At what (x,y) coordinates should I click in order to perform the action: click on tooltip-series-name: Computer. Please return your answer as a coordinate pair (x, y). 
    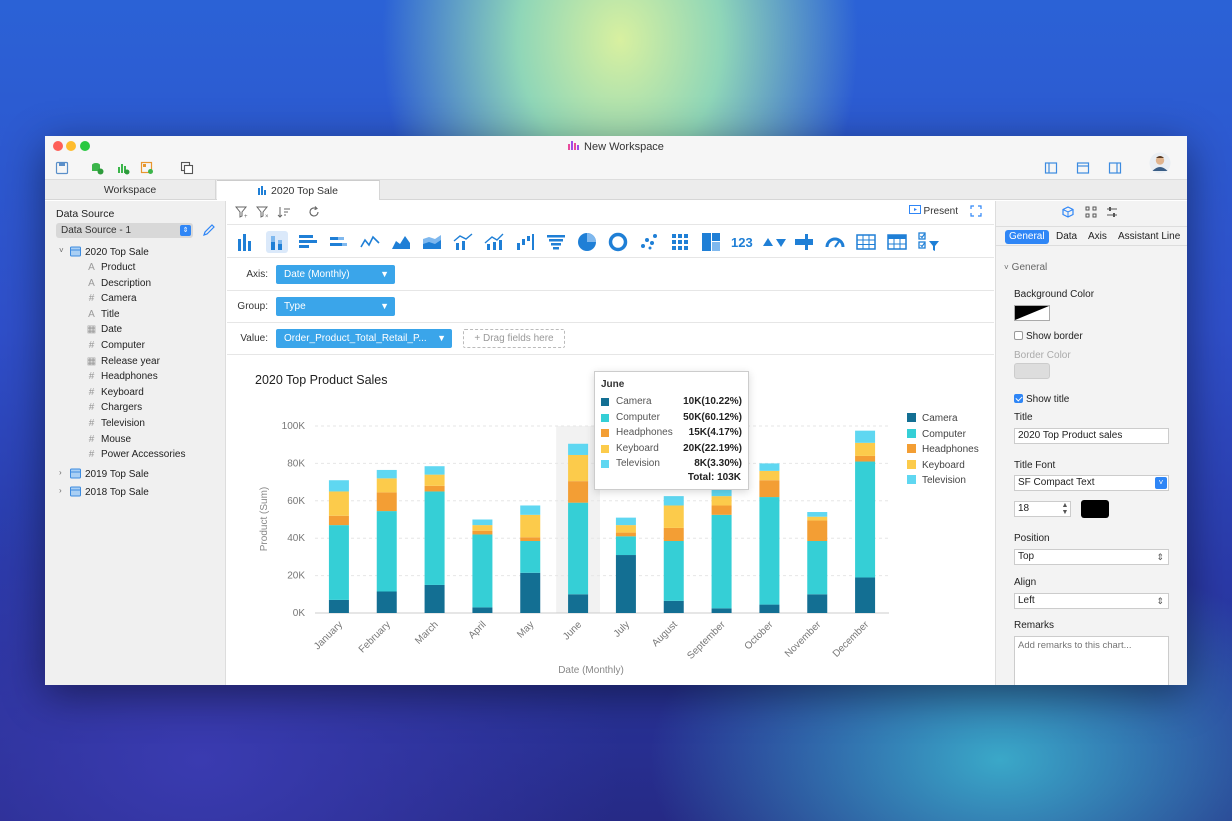
    Looking at the image, I should click on (638, 417).